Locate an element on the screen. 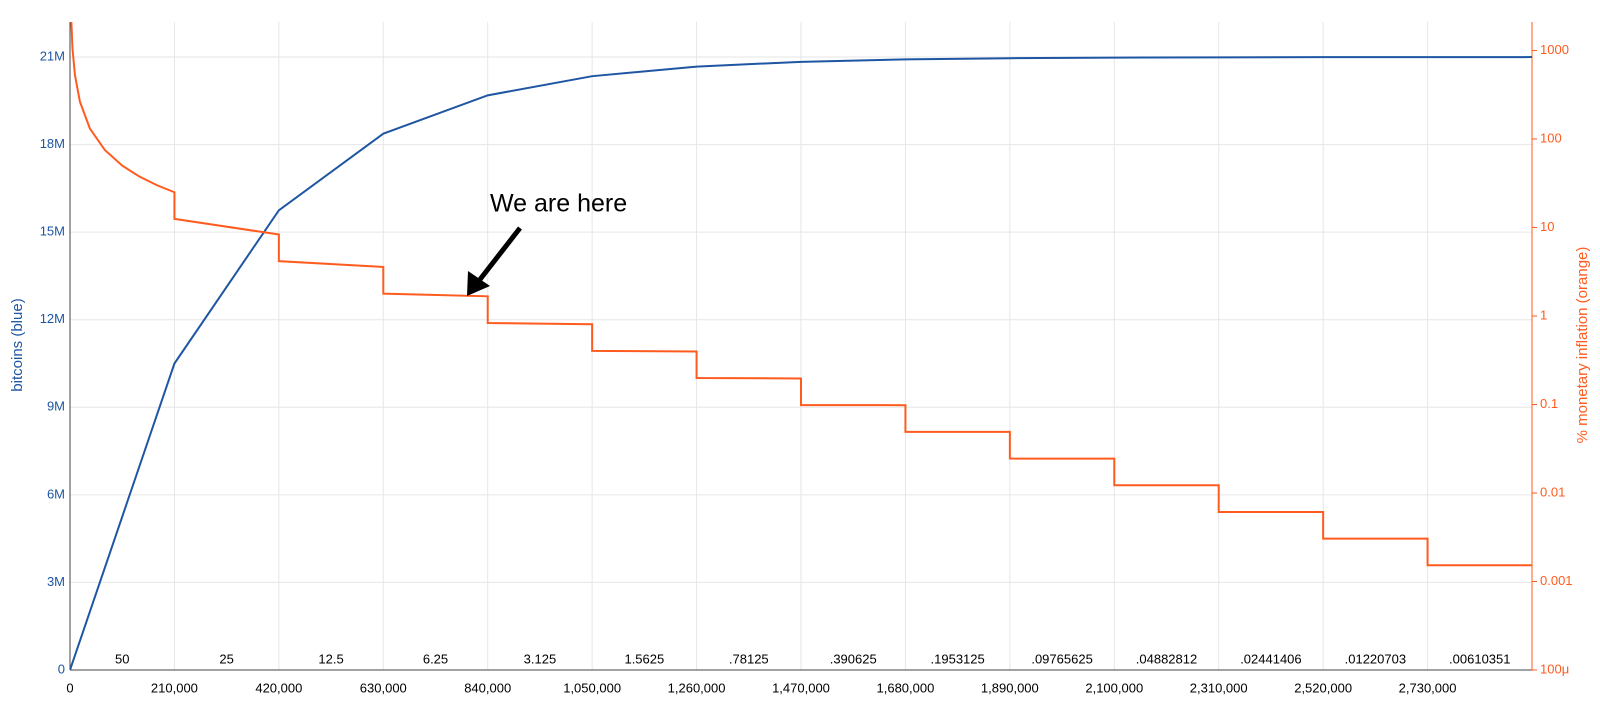 This screenshot has width=1600, height=710. era-reward-label: .1953125 is located at coordinates (958, 658).